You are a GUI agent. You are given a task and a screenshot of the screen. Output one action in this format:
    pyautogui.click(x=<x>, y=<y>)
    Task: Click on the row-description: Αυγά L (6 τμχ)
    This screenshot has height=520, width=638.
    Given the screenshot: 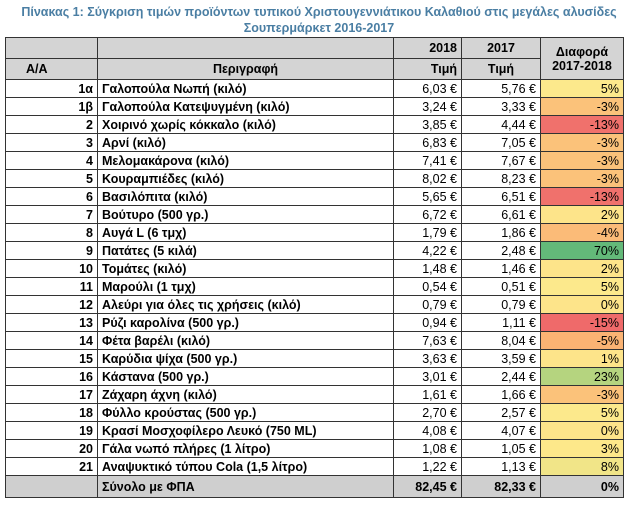 What is the action you would take?
    pyautogui.click(x=245, y=232)
    